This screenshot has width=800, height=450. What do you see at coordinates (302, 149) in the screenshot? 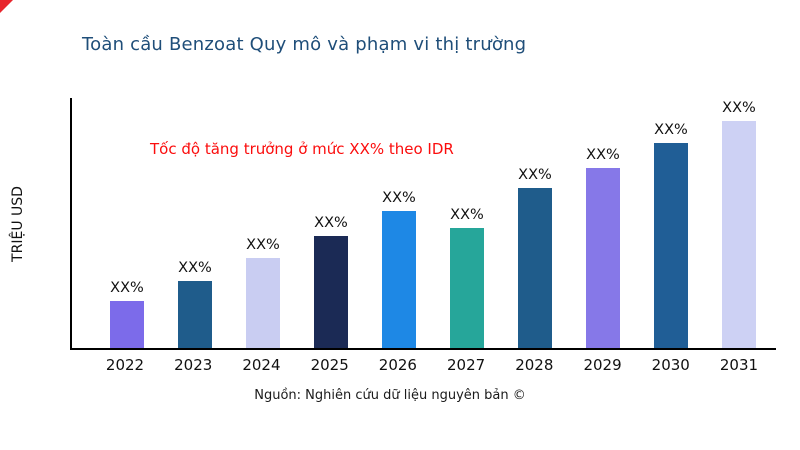
I see `growth-rate-annotation: Tốc độ tăng trưởng ở mức XX% theo IDR` at bounding box center [302, 149].